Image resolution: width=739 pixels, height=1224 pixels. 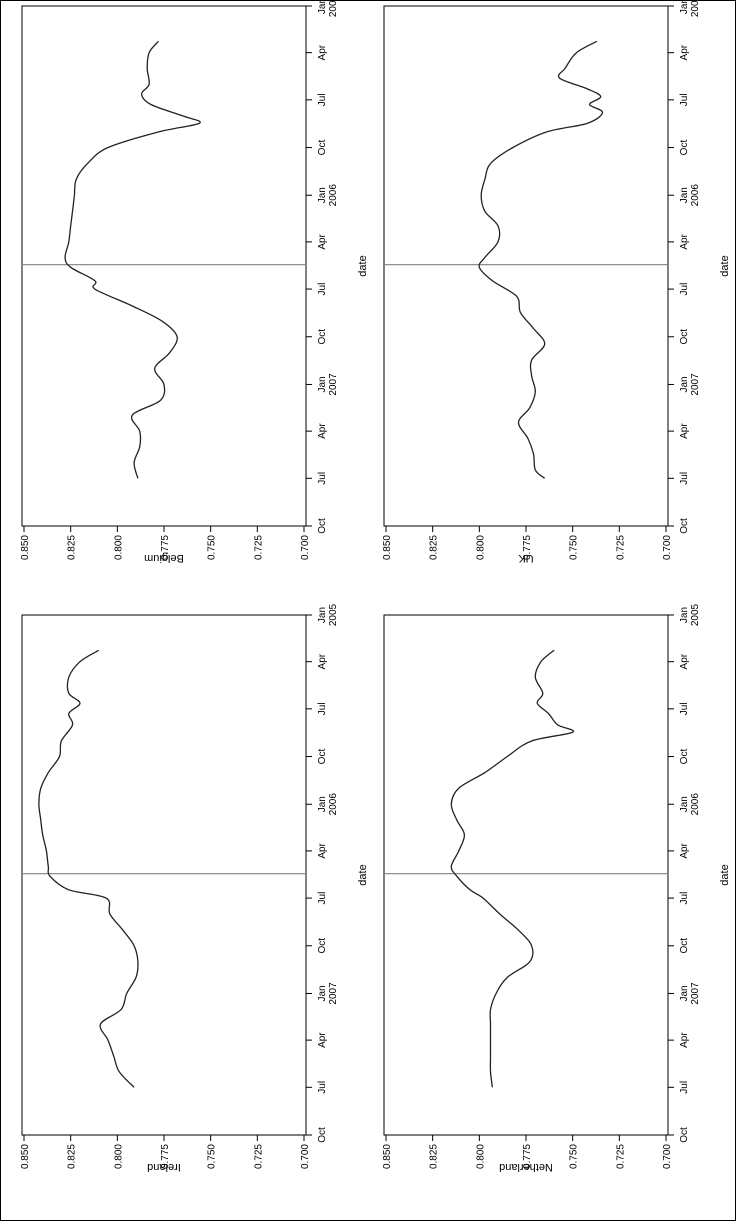 I want to click on y-axis-label: Ireland, so click(x=164, y=1167).